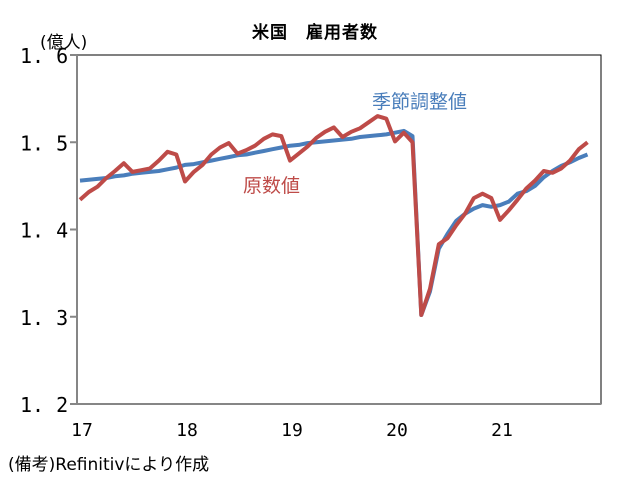  Describe the element at coordinates (44, 231) in the screenshot. I see `y-tick-label: 1. 4` at that location.